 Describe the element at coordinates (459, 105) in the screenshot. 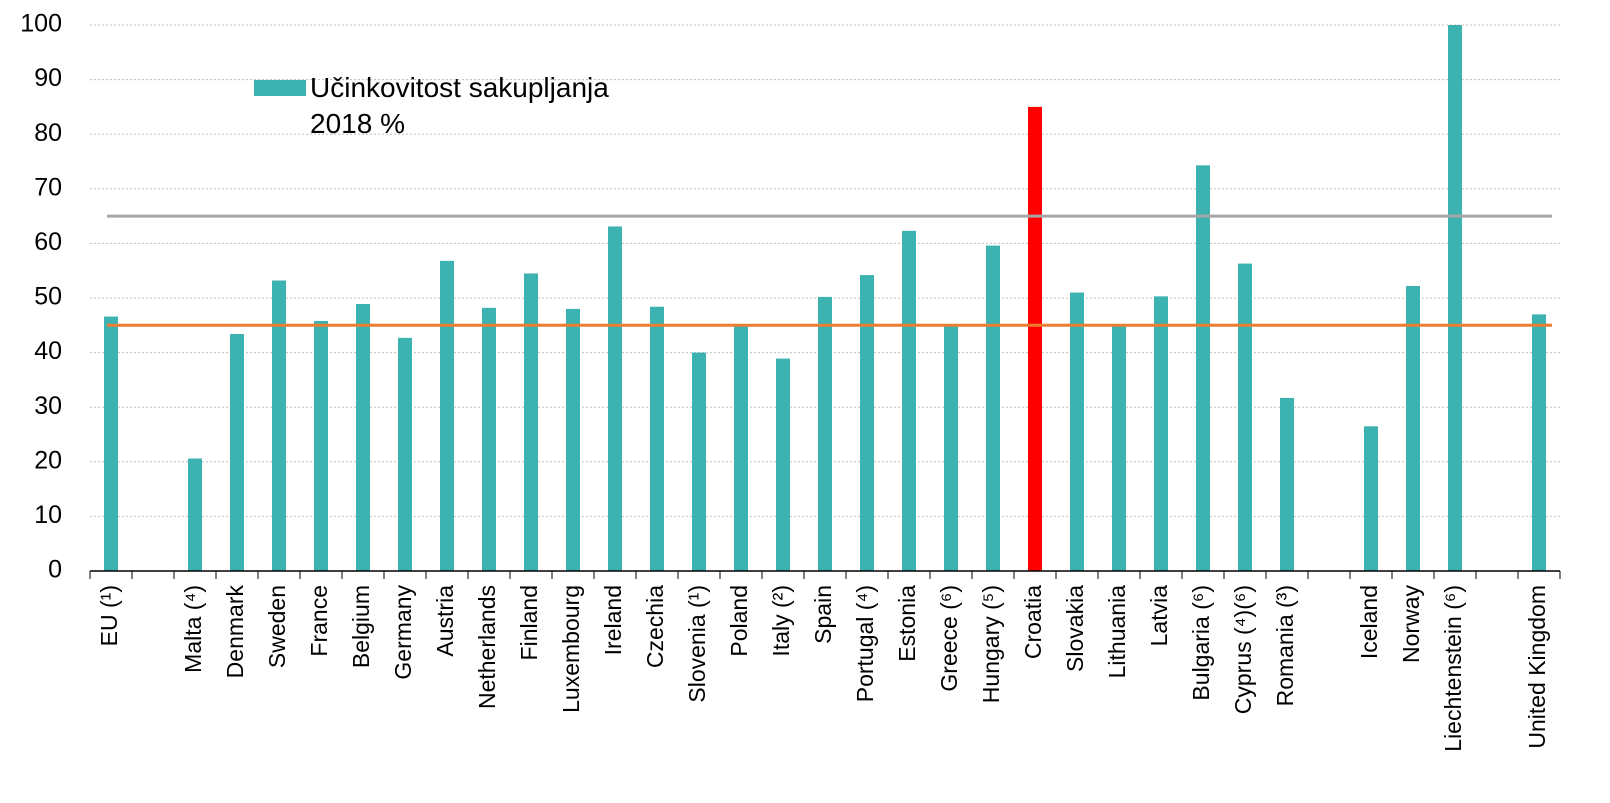

I see `legend-label: Učinkovitost sakupljanja 2018 %` at that location.